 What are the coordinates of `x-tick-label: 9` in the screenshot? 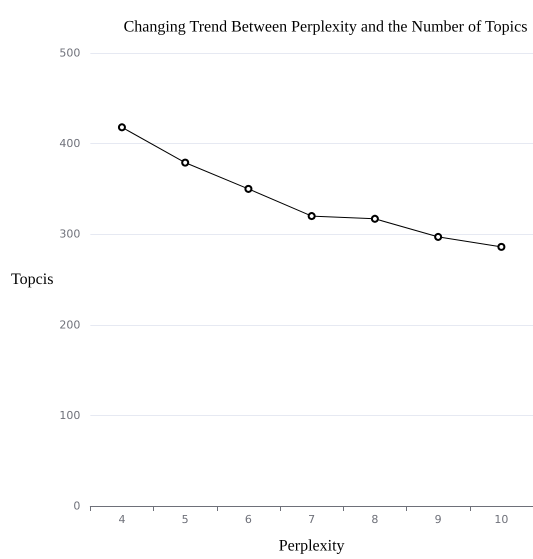 It's located at (438, 519).